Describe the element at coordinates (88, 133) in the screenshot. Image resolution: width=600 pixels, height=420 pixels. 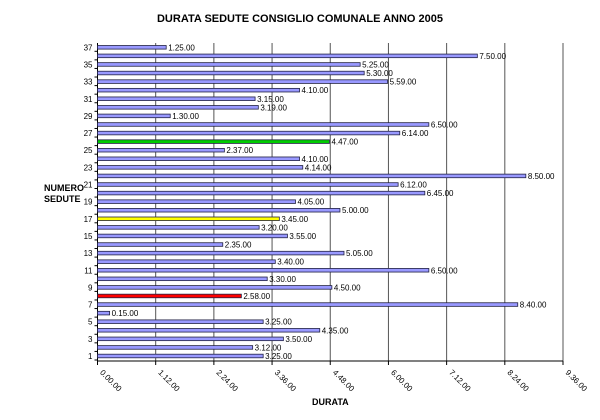
I see `y-tick-label: 27` at that location.